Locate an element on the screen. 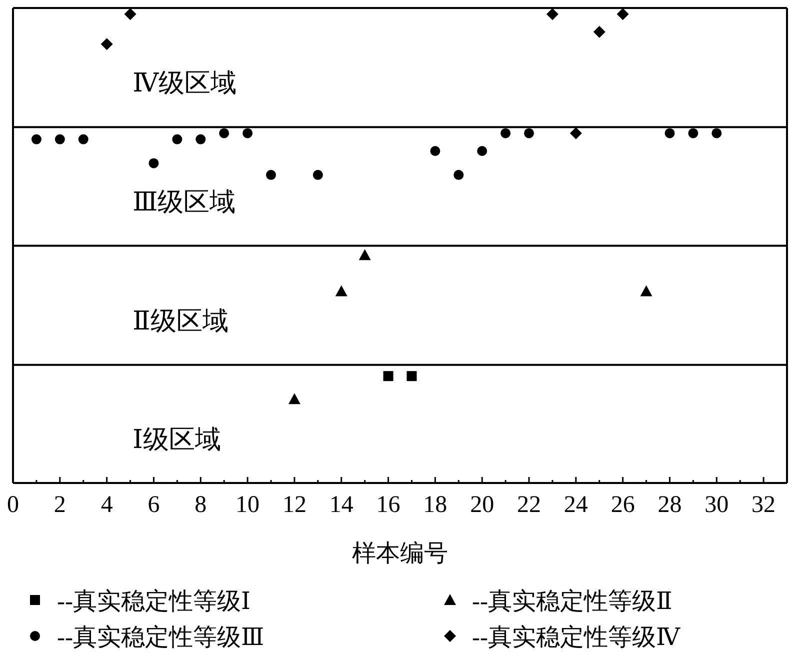 The width and height of the screenshot is (800, 663). x-tick-label: 22 is located at coordinates (529, 505).